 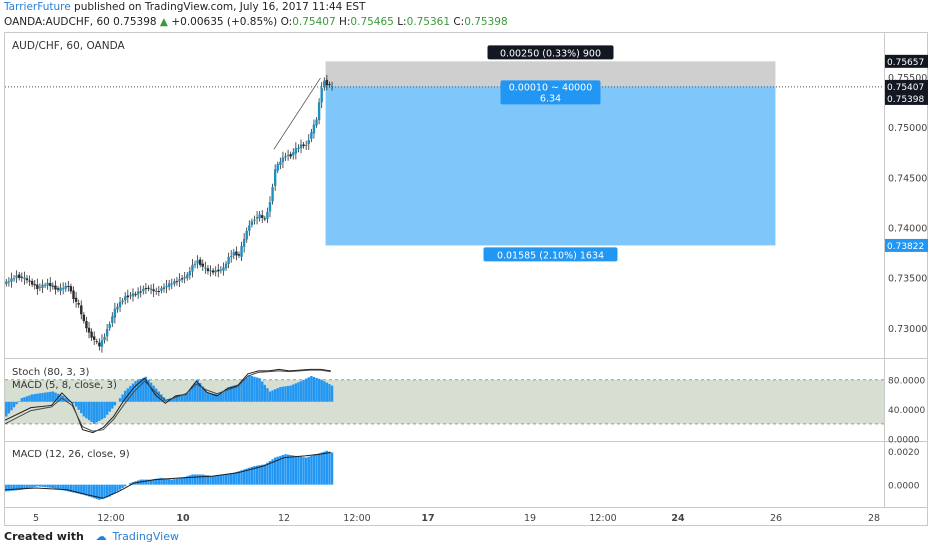 What do you see at coordinates (37, 7) in the screenshot?
I see `author-link: TarrierFuture` at bounding box center [37, 7].